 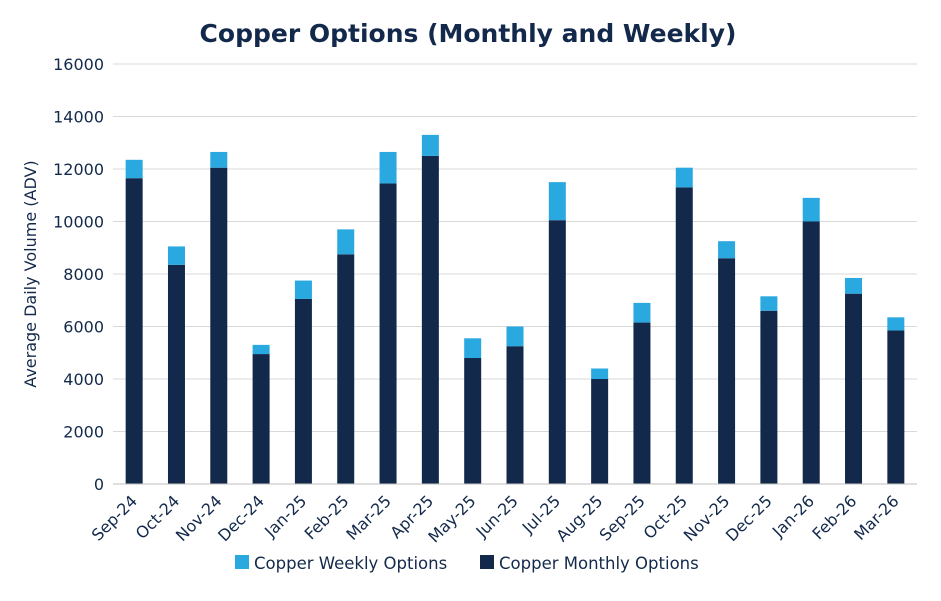 I want to click on x-tick-label: Jan-26, so click(x=793, y=516).